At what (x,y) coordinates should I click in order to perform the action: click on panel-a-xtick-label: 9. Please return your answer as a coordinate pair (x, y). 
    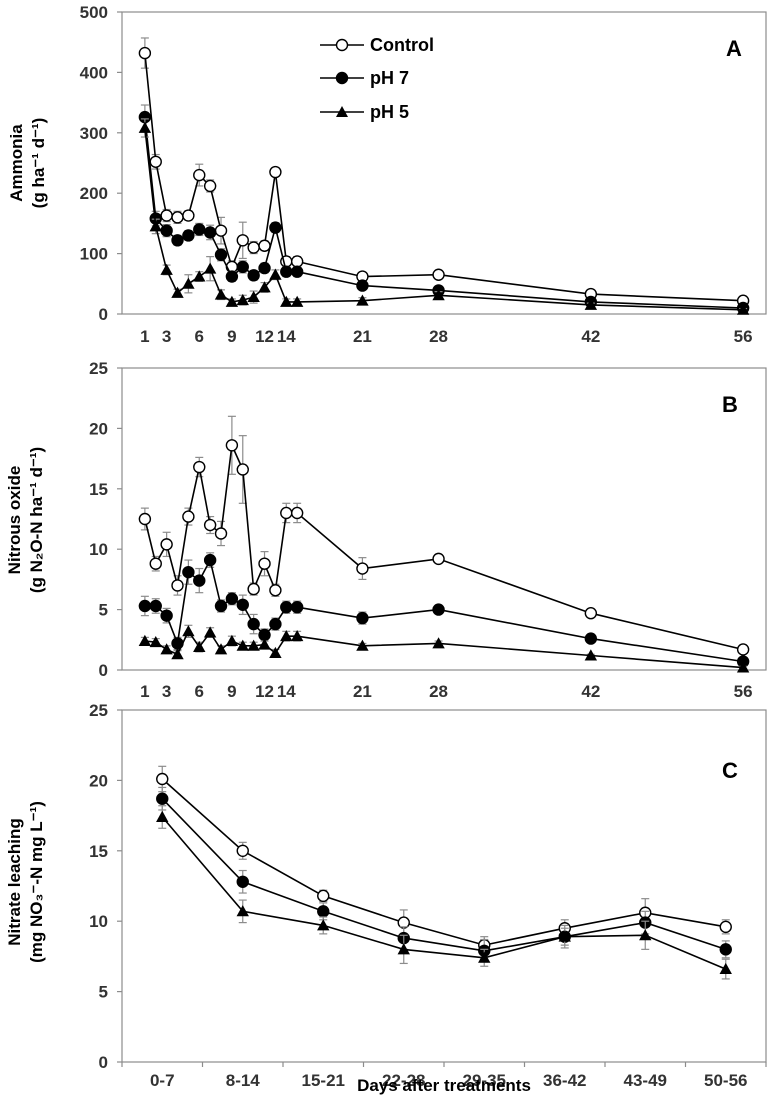
    Looking at the image, I should click on (231, 336).